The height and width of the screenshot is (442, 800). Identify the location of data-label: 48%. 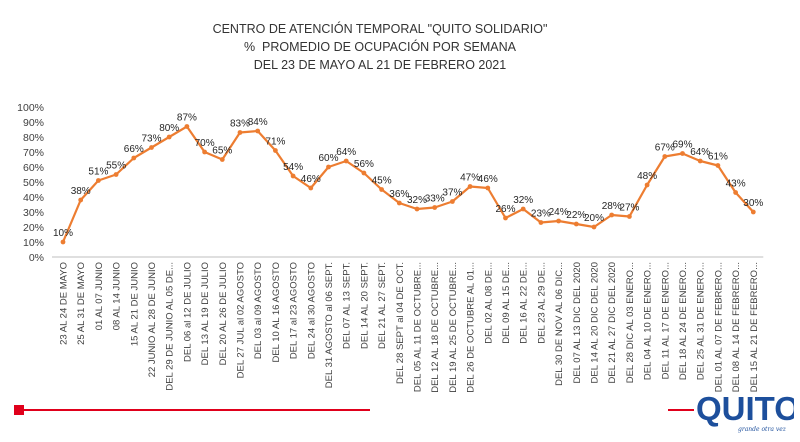
(647, 176).